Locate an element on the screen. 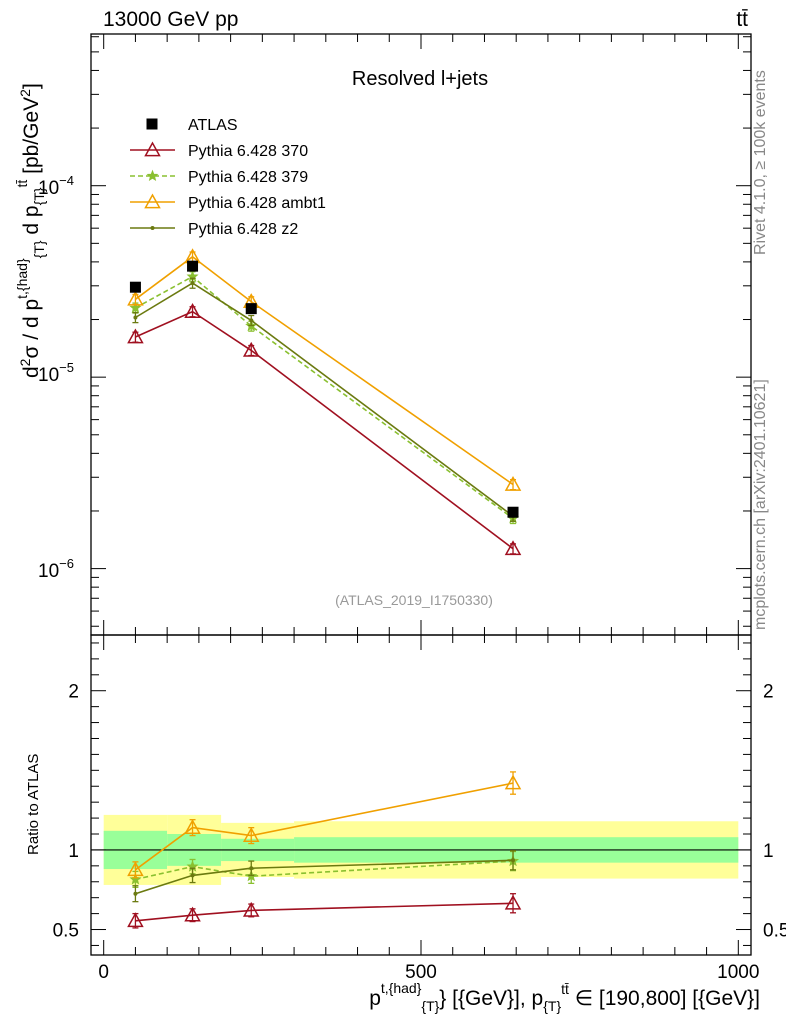  x-tick-label: 500 is located at coordinates (421, 972).